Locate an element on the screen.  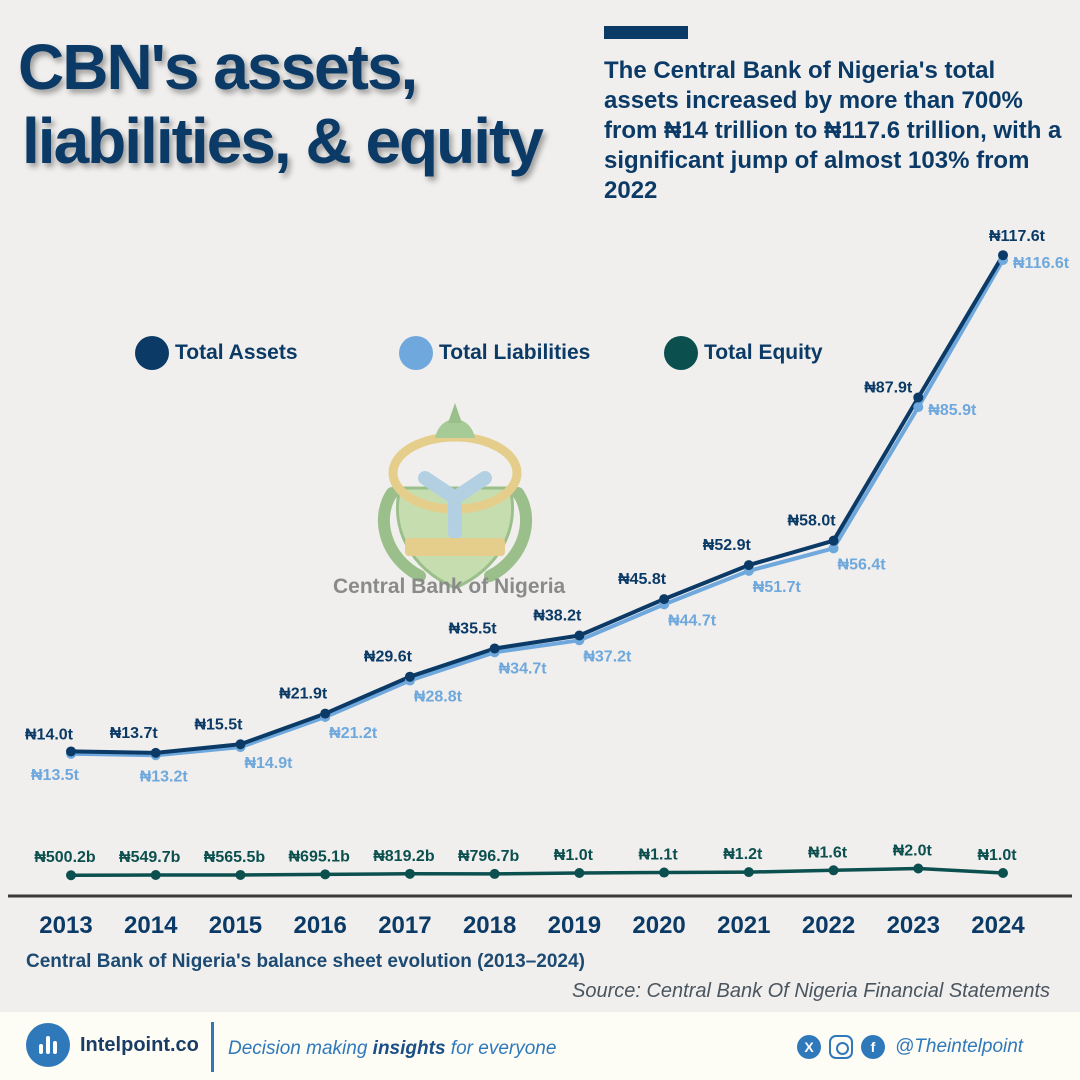
title-line-1: CBN's assets, is located at coordinates (218, 67).